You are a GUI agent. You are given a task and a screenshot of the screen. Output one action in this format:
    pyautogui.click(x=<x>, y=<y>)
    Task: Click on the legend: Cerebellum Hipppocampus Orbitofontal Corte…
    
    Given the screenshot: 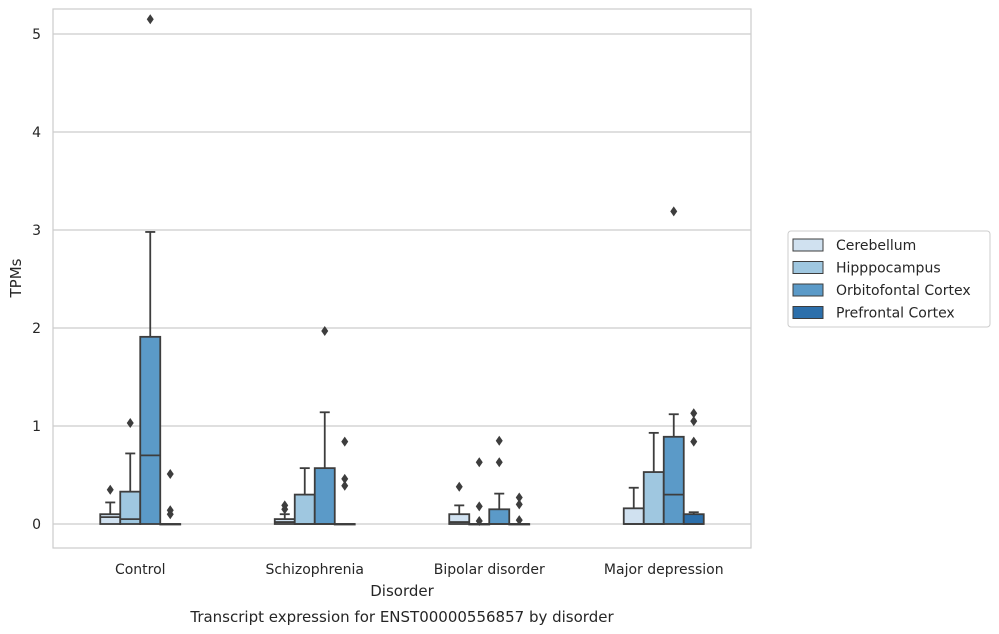 What is the action you would take?
    pyautogui.click(x=889, y=279)
    